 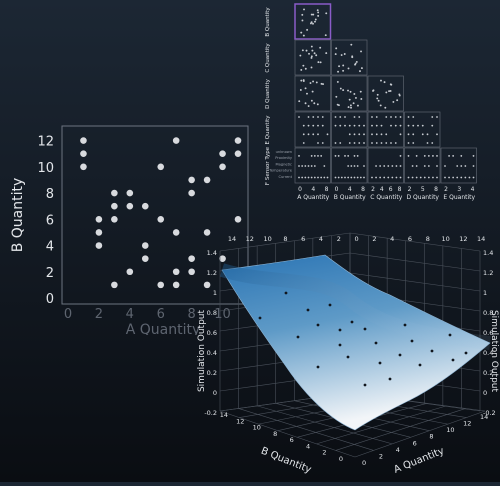 What do you see at coordinates (419, 461) in the screenshot?
I see `surface-y-axis-label: A Quantity` at bounding box center [419, 461].